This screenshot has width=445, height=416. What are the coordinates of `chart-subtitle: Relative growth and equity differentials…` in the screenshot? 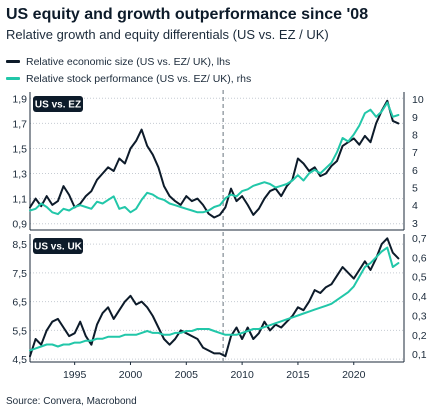 It's located at (167, 34).